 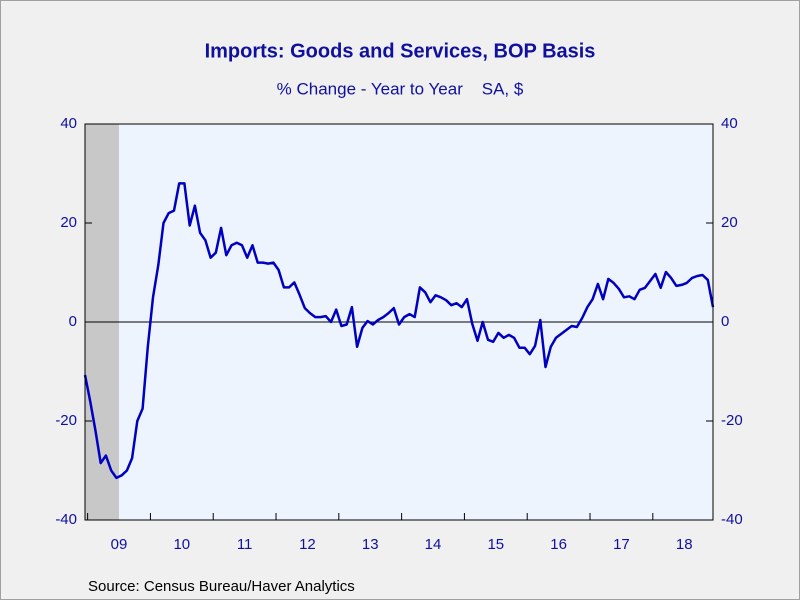 What do you see at coordinates (245, 544) in the screenshot?
I see `x-tick-label: 11` at bounding box center [245, 544].